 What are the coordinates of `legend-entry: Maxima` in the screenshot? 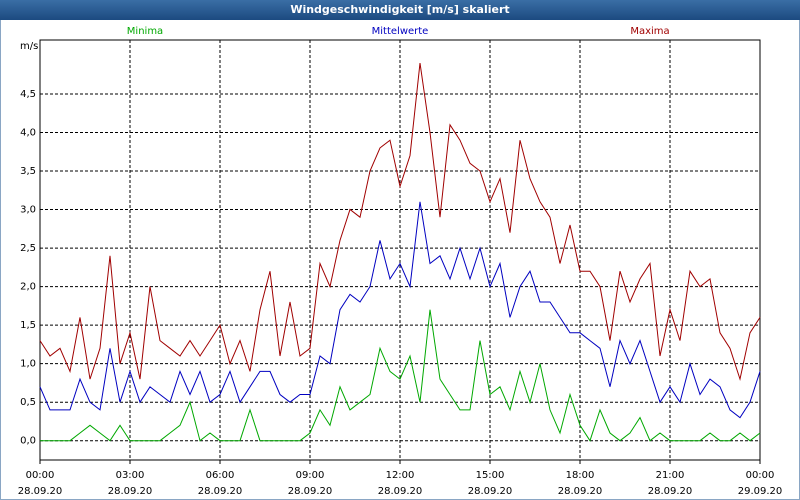 It's located at (649, 31).